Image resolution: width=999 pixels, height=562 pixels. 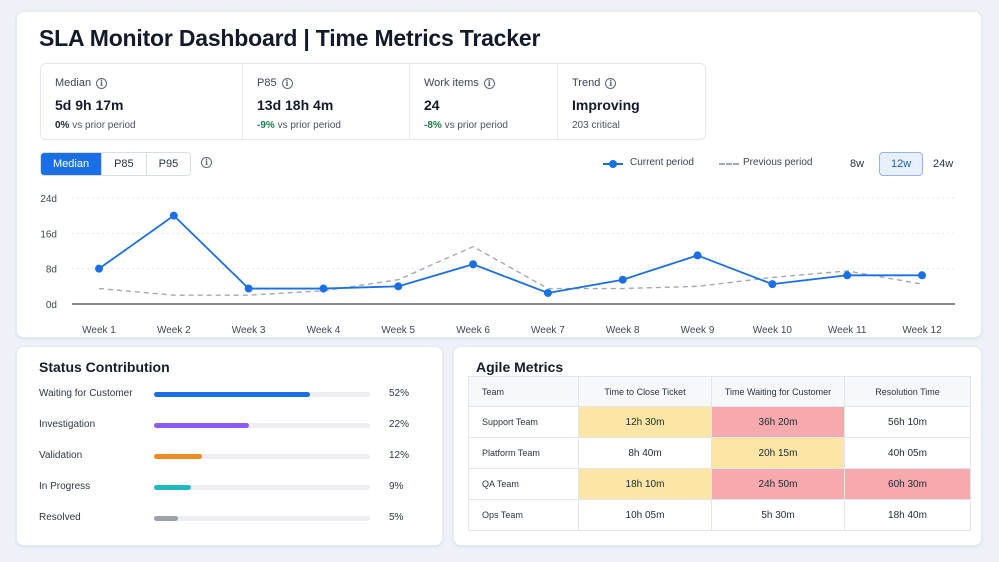 I want to click on status-percent: 12%, so click(x=399, y=455).